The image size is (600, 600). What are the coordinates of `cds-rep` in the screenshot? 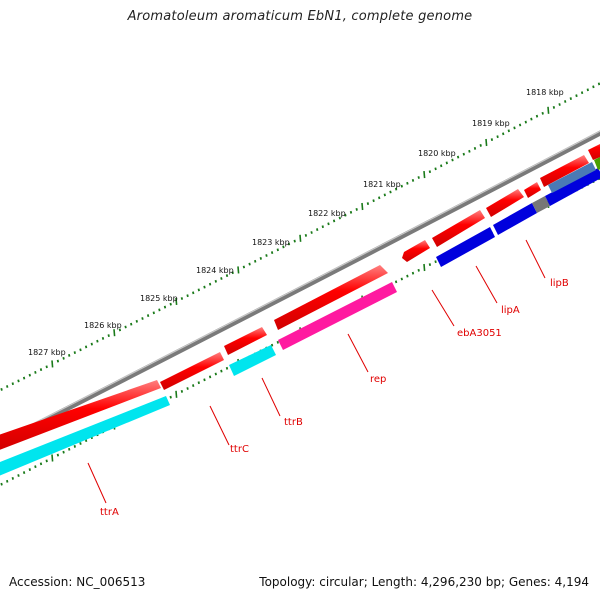 It's located at (337, 316).